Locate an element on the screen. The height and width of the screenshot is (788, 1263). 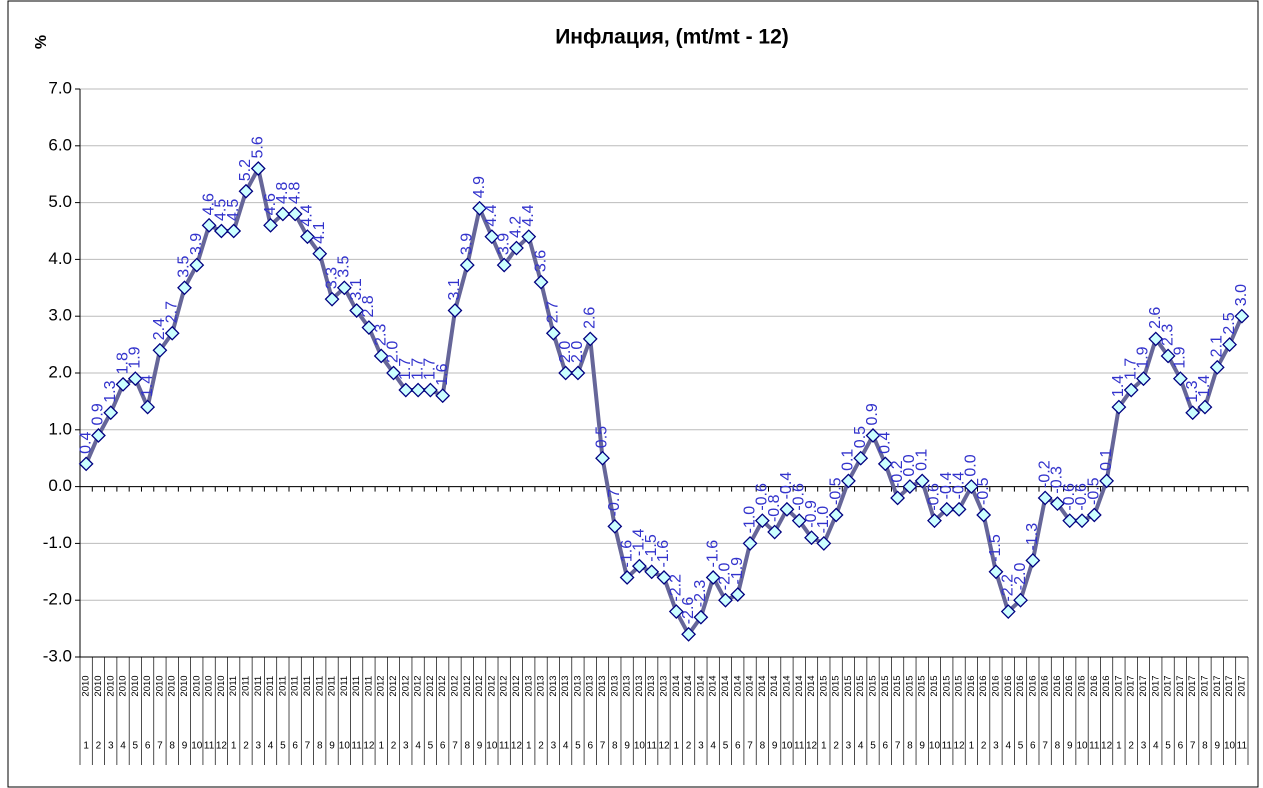
x-tick-month: 2 is located at coordinates (1131, 746).